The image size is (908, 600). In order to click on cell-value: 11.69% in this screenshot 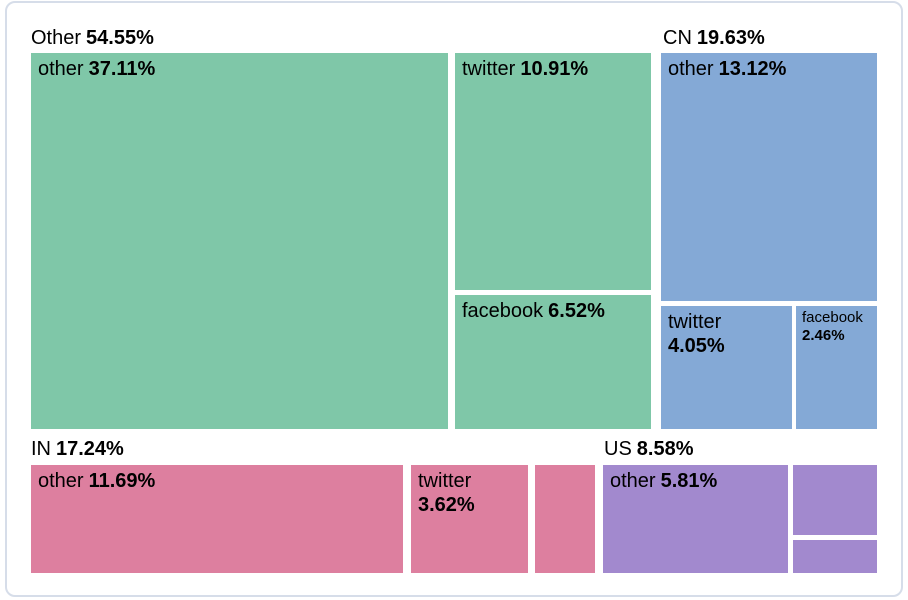, I will do `click(122, 481)`.